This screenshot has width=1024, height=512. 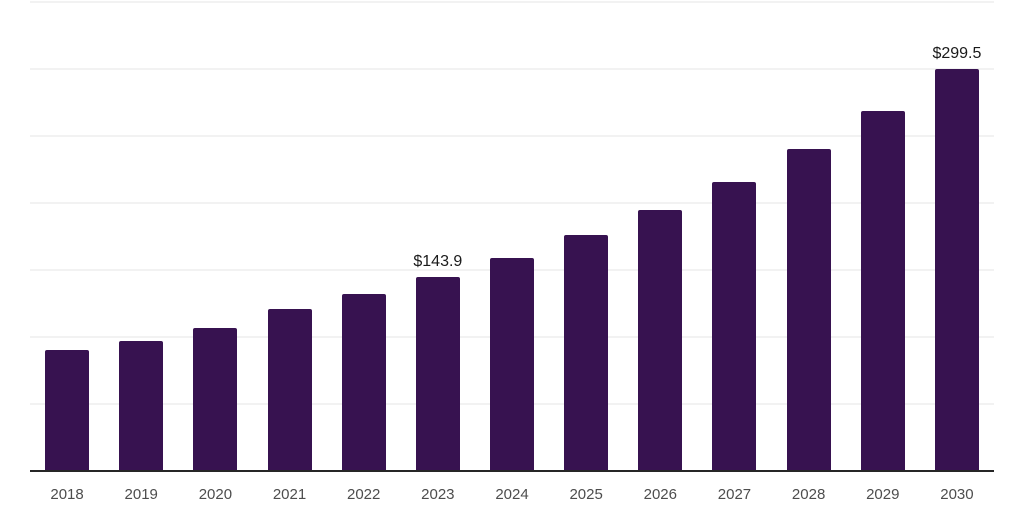 What do you see at coordinates (882, 290) in the screenshot?
I see `bar-2029` at bounding box center [882, 290].